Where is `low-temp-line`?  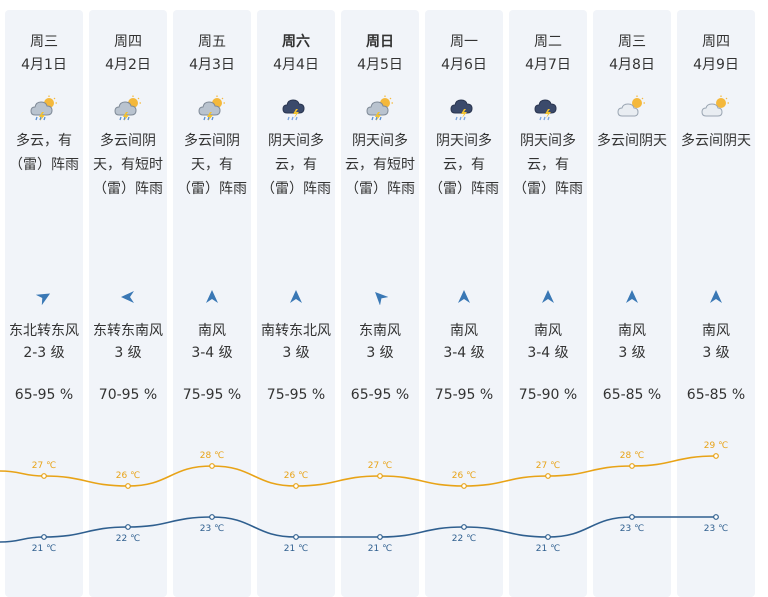
low-temp-line is located at coordinates (358, 529).